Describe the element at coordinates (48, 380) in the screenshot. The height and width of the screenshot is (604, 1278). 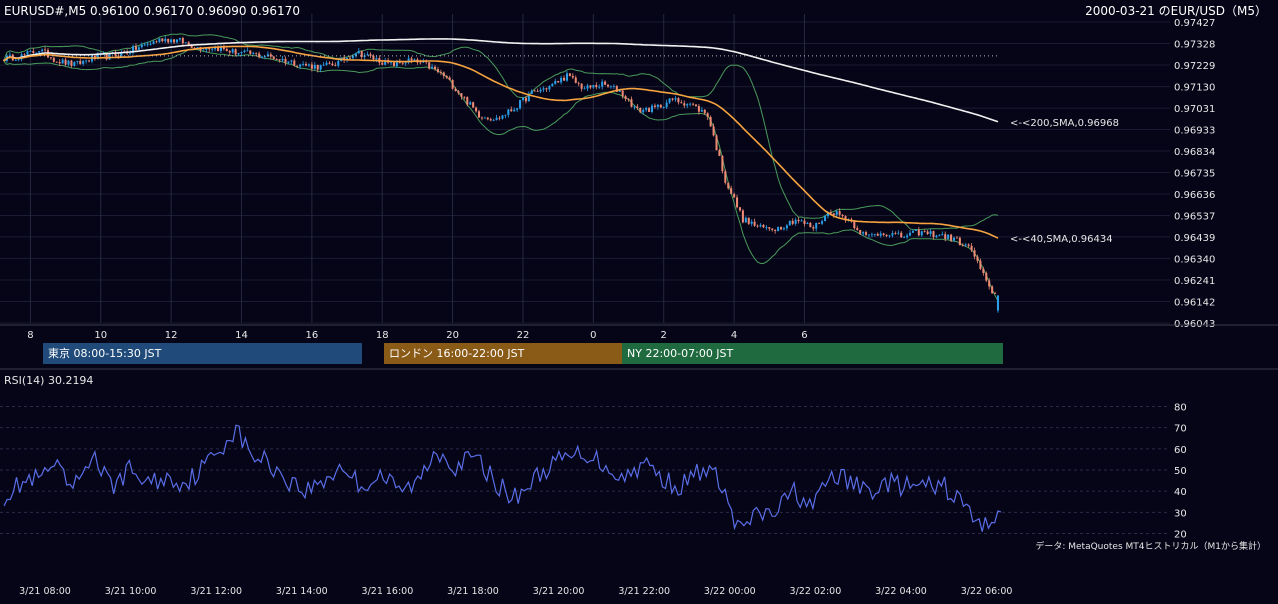
I see `rsi-label: RSI(14) 30.2194` at that location.